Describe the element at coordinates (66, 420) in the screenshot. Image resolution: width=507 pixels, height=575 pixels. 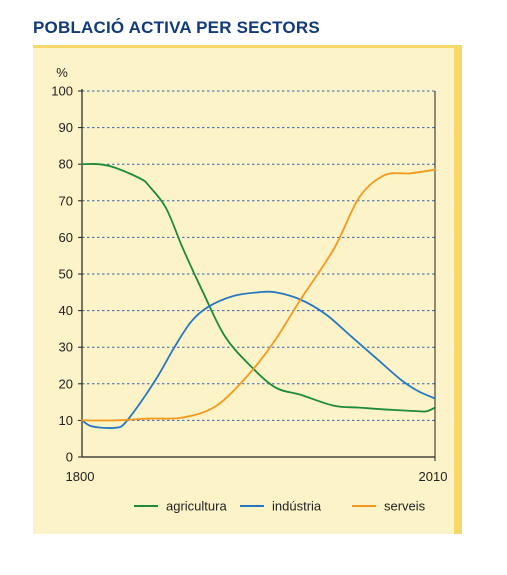
I see `y-tick-label: 10` at that location.